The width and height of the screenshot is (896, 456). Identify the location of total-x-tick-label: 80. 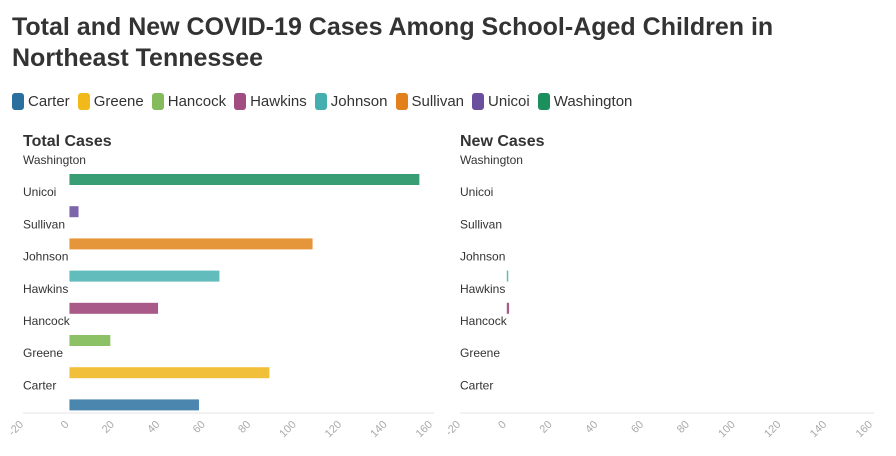
(244, 427).